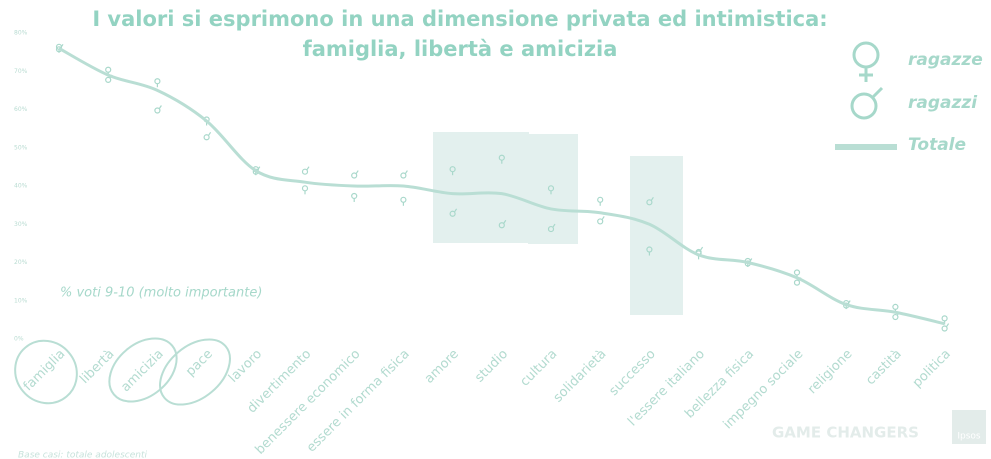 The image size is (991, 459). Describe the element at coordinates (358, 401) in the screenshot. I see `x-tick-label: essere in forma fisica` at that location.